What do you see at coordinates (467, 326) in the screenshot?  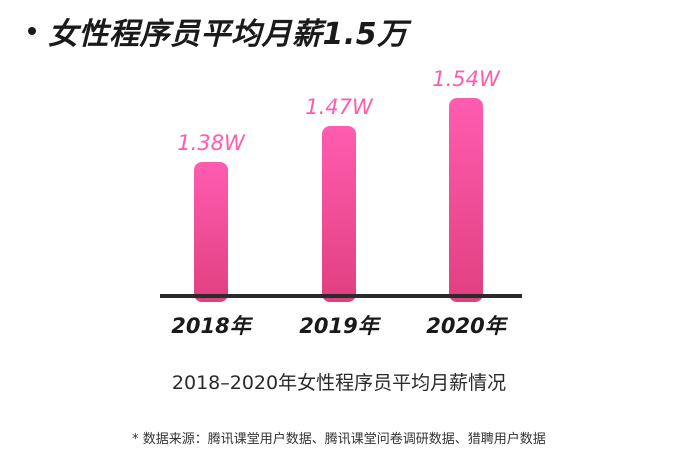 I see `x-tick-label: 2020年` at bounding box center [467, 326].